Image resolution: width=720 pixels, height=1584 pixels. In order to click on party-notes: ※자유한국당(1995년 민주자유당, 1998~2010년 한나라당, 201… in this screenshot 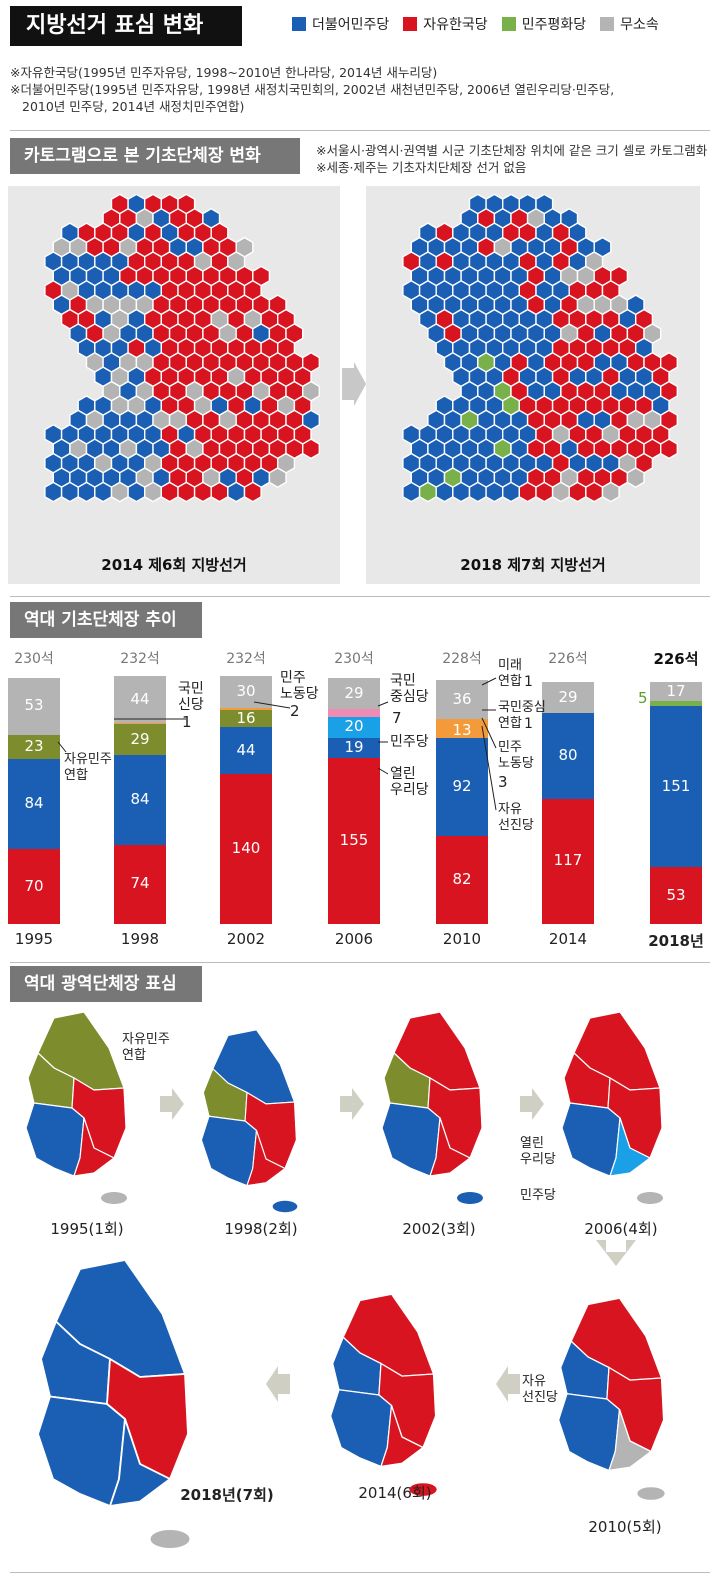, I will do `click(312, 89)`.